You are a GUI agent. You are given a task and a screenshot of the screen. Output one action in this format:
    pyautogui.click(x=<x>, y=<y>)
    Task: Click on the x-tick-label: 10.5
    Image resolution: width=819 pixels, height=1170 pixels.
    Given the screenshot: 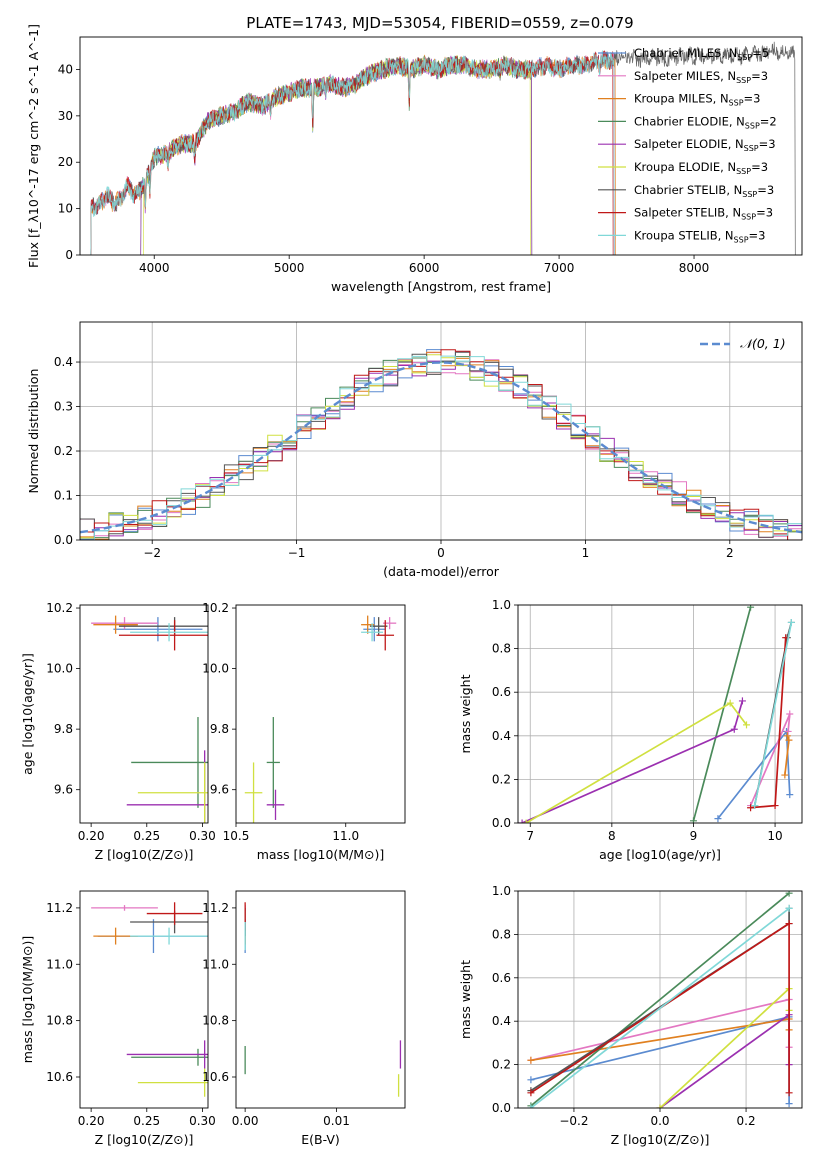 What is the action you would take?
    pyautogui.click(x=236, y=836)
    